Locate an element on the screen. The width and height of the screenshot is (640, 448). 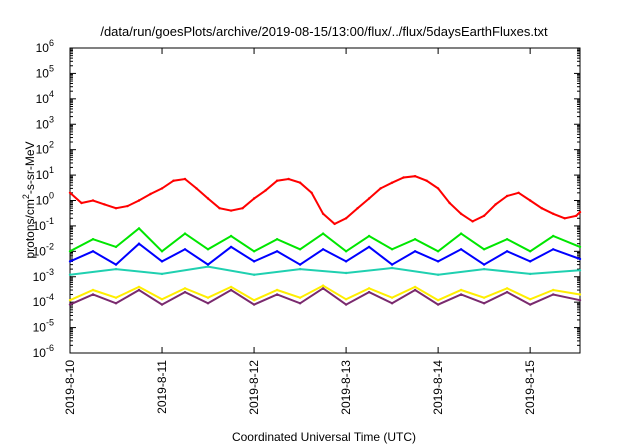
x-tick-label: 2019-8-15 is located at coordinates (530, 387).